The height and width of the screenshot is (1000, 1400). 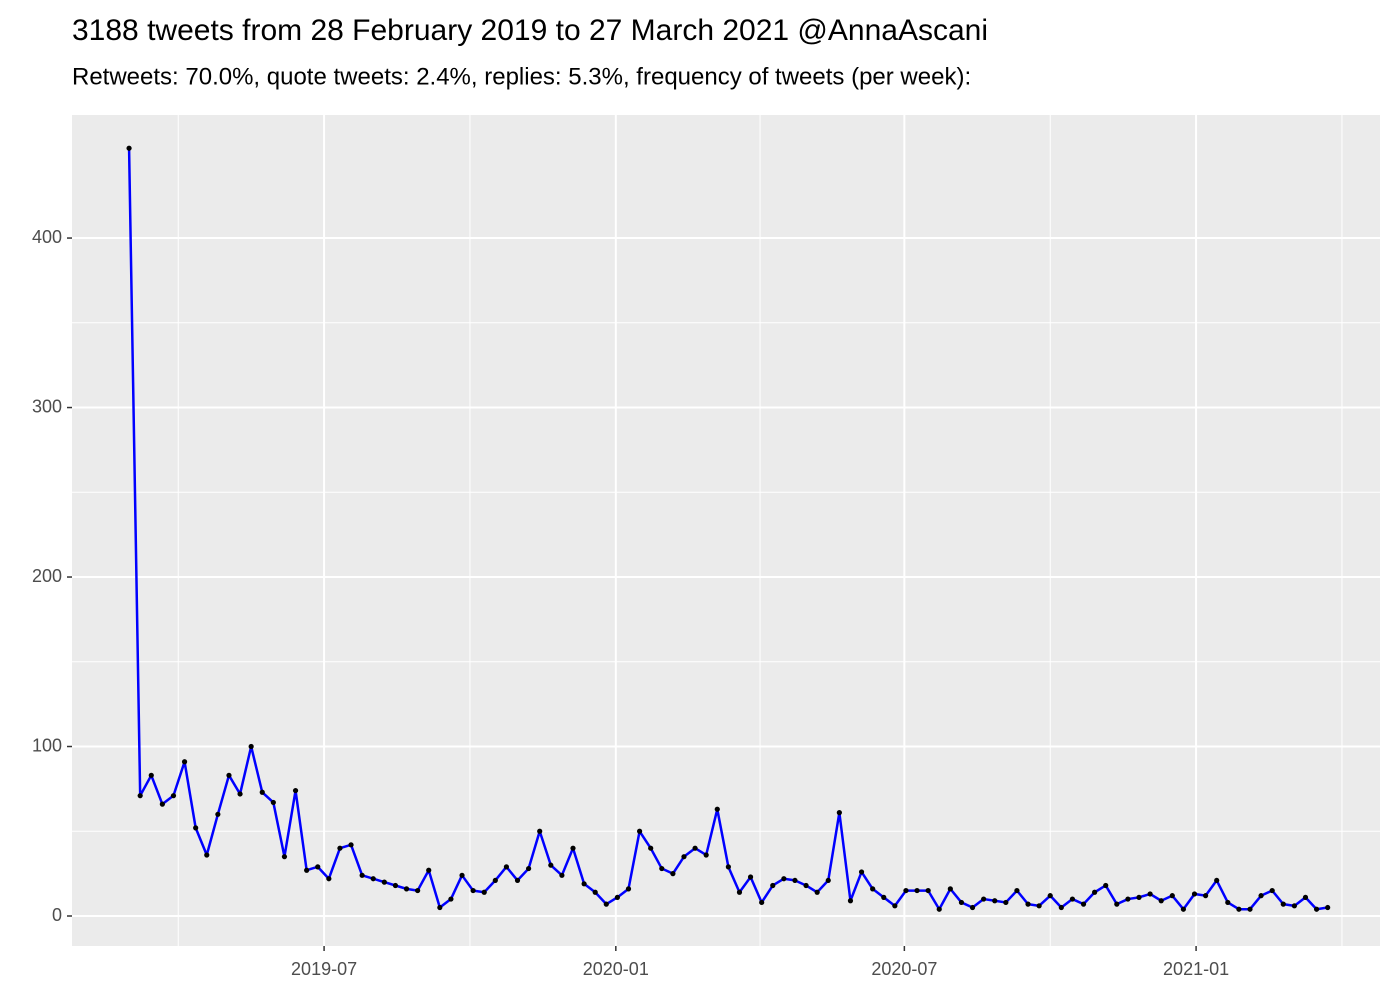 What do you see at coordinates (324, 969) in the screenshot?
I see `x-tick-label: 2019-07` at bounding box center [324, 969].